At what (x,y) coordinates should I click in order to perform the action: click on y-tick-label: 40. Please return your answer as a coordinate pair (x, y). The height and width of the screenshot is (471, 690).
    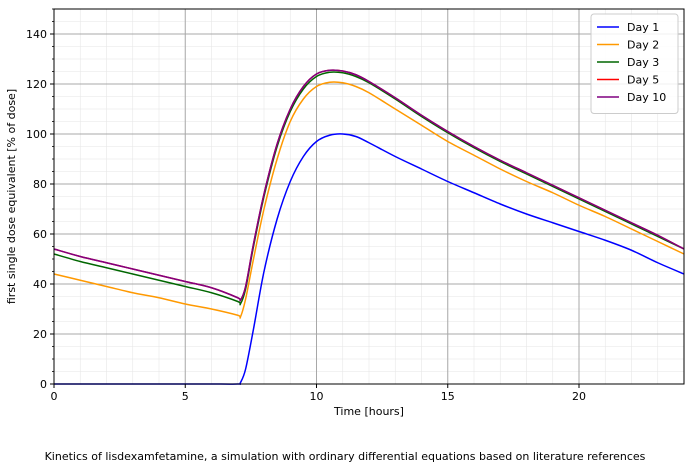
    Looking at the image, I should click on (40, 284).